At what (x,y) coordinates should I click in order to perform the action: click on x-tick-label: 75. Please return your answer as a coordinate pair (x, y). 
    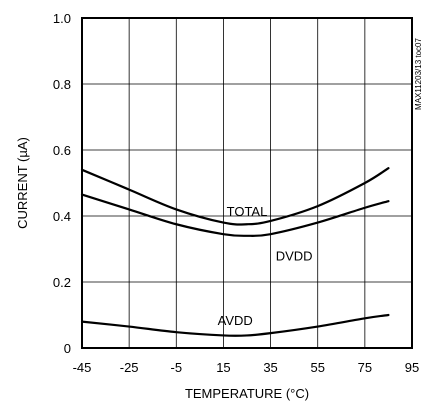
    Looking at the image, I should click on (365, 367).